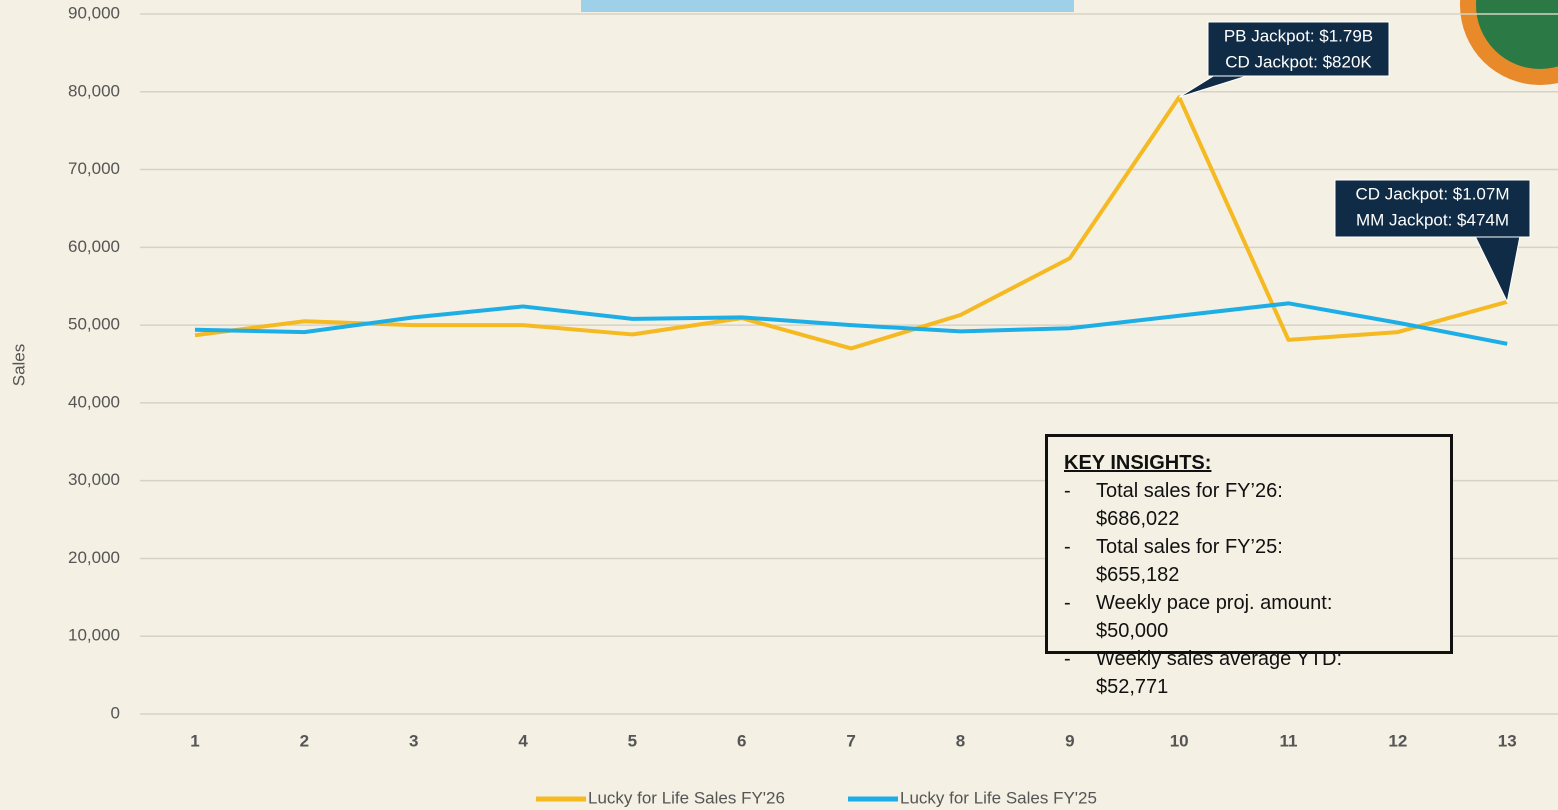 The width and height of the screenshot is (1558, 810). I want to click on y-tick-label: 80,000, so click(94, 90).